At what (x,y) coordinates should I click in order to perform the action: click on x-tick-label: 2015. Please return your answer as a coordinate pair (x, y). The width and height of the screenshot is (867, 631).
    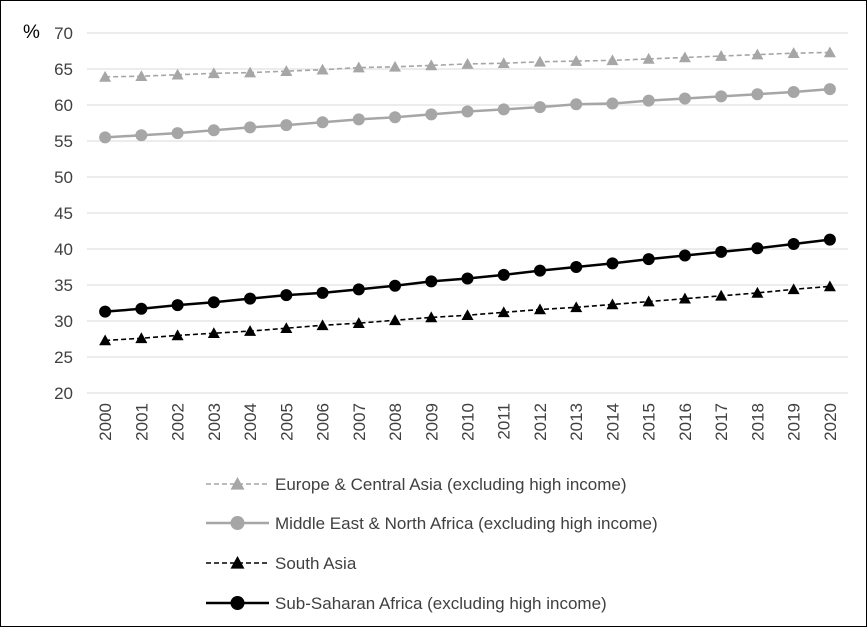
    Looking at the image, I should click on (649, 422).